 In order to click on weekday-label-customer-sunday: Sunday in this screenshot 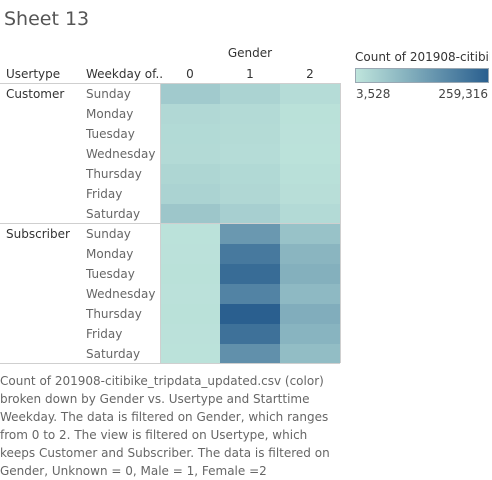, I will do `click(108, 94)`.